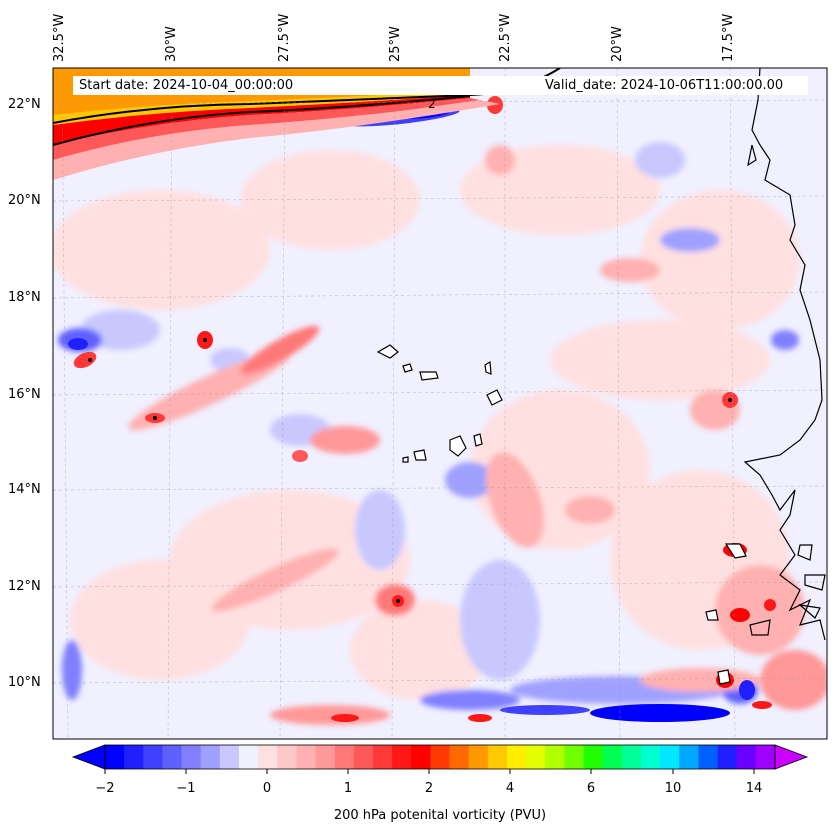 This screenshot has height=836, width=837. What do you see at coordinates (728, 37) in the screenshot?
I see `lon-label-17-5w: 17.5°W` at bounding box center [728, 37].